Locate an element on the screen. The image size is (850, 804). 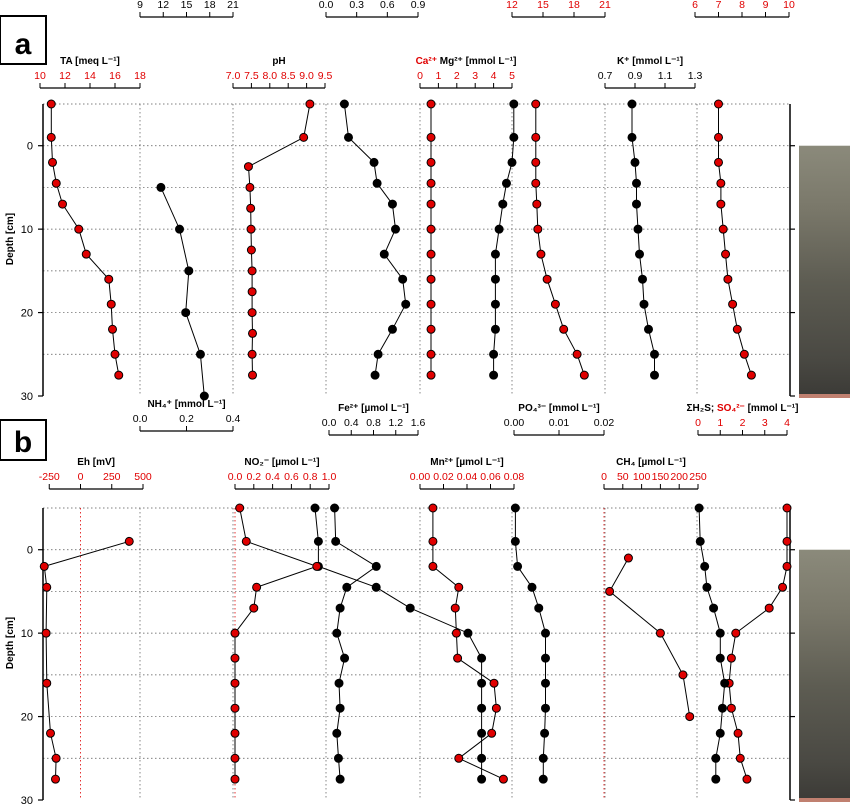
track-tick-label: 150 is located at coordinates (661, 477).